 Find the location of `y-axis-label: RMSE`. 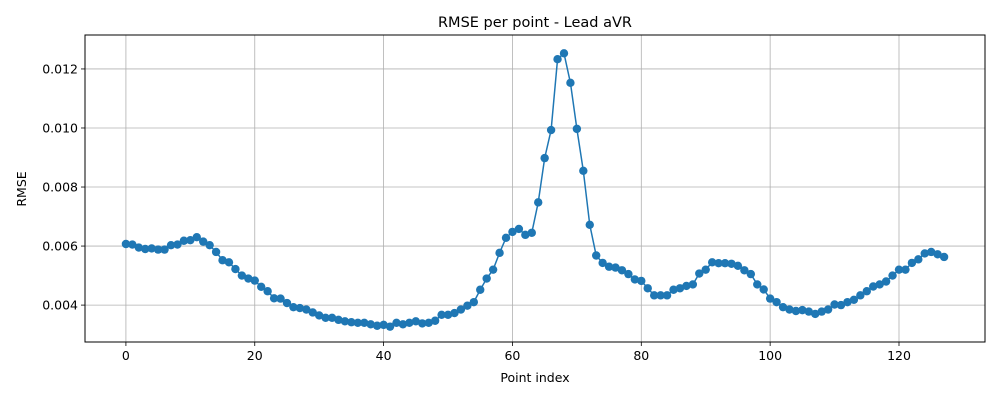

y-axis-label: RMSE is located at coordinates (21, 188).